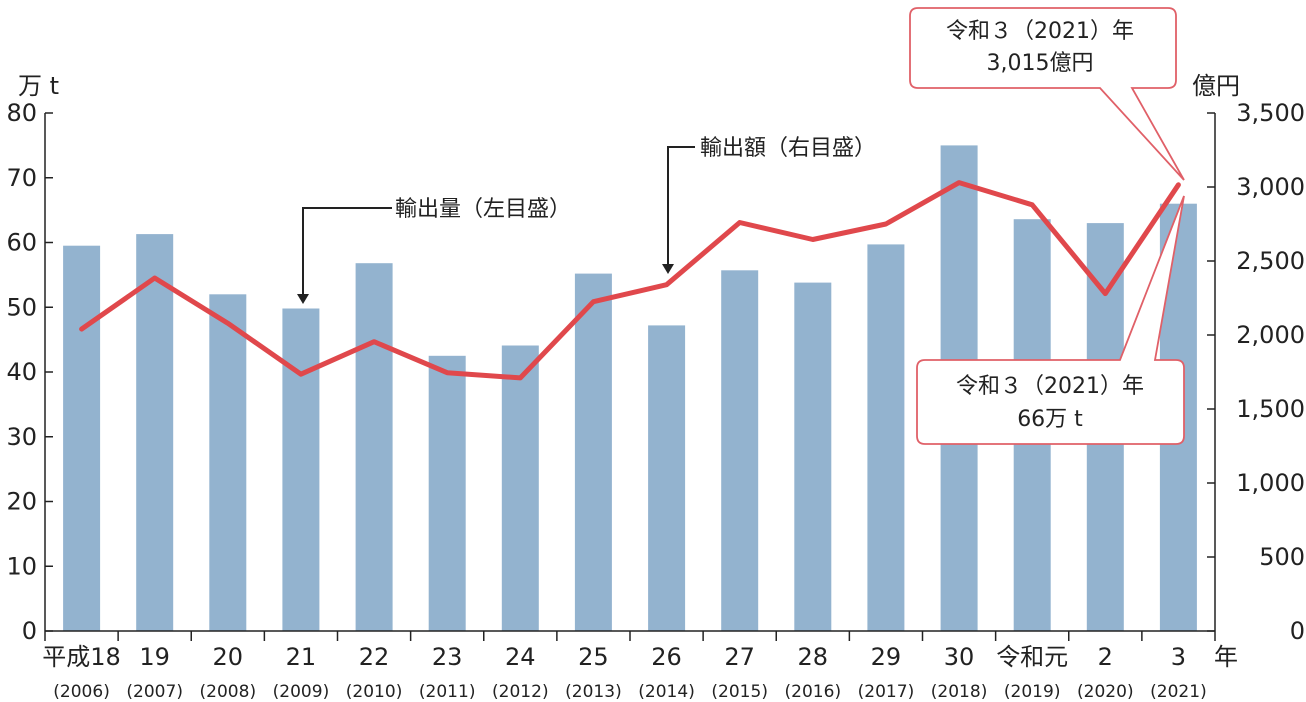 Image resolution: width=1306 pixels, height=702 pixels. Describe the element at coordinates (666, 692) in the screenshot. I see `x-year-label-8: (2014)` at that location.